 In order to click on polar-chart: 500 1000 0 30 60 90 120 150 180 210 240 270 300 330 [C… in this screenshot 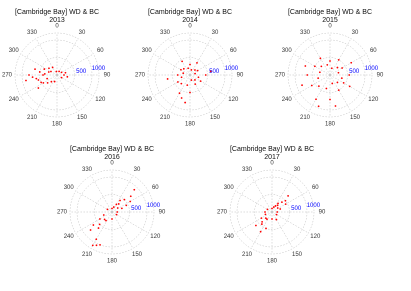, I will do `click(329, 68)`.